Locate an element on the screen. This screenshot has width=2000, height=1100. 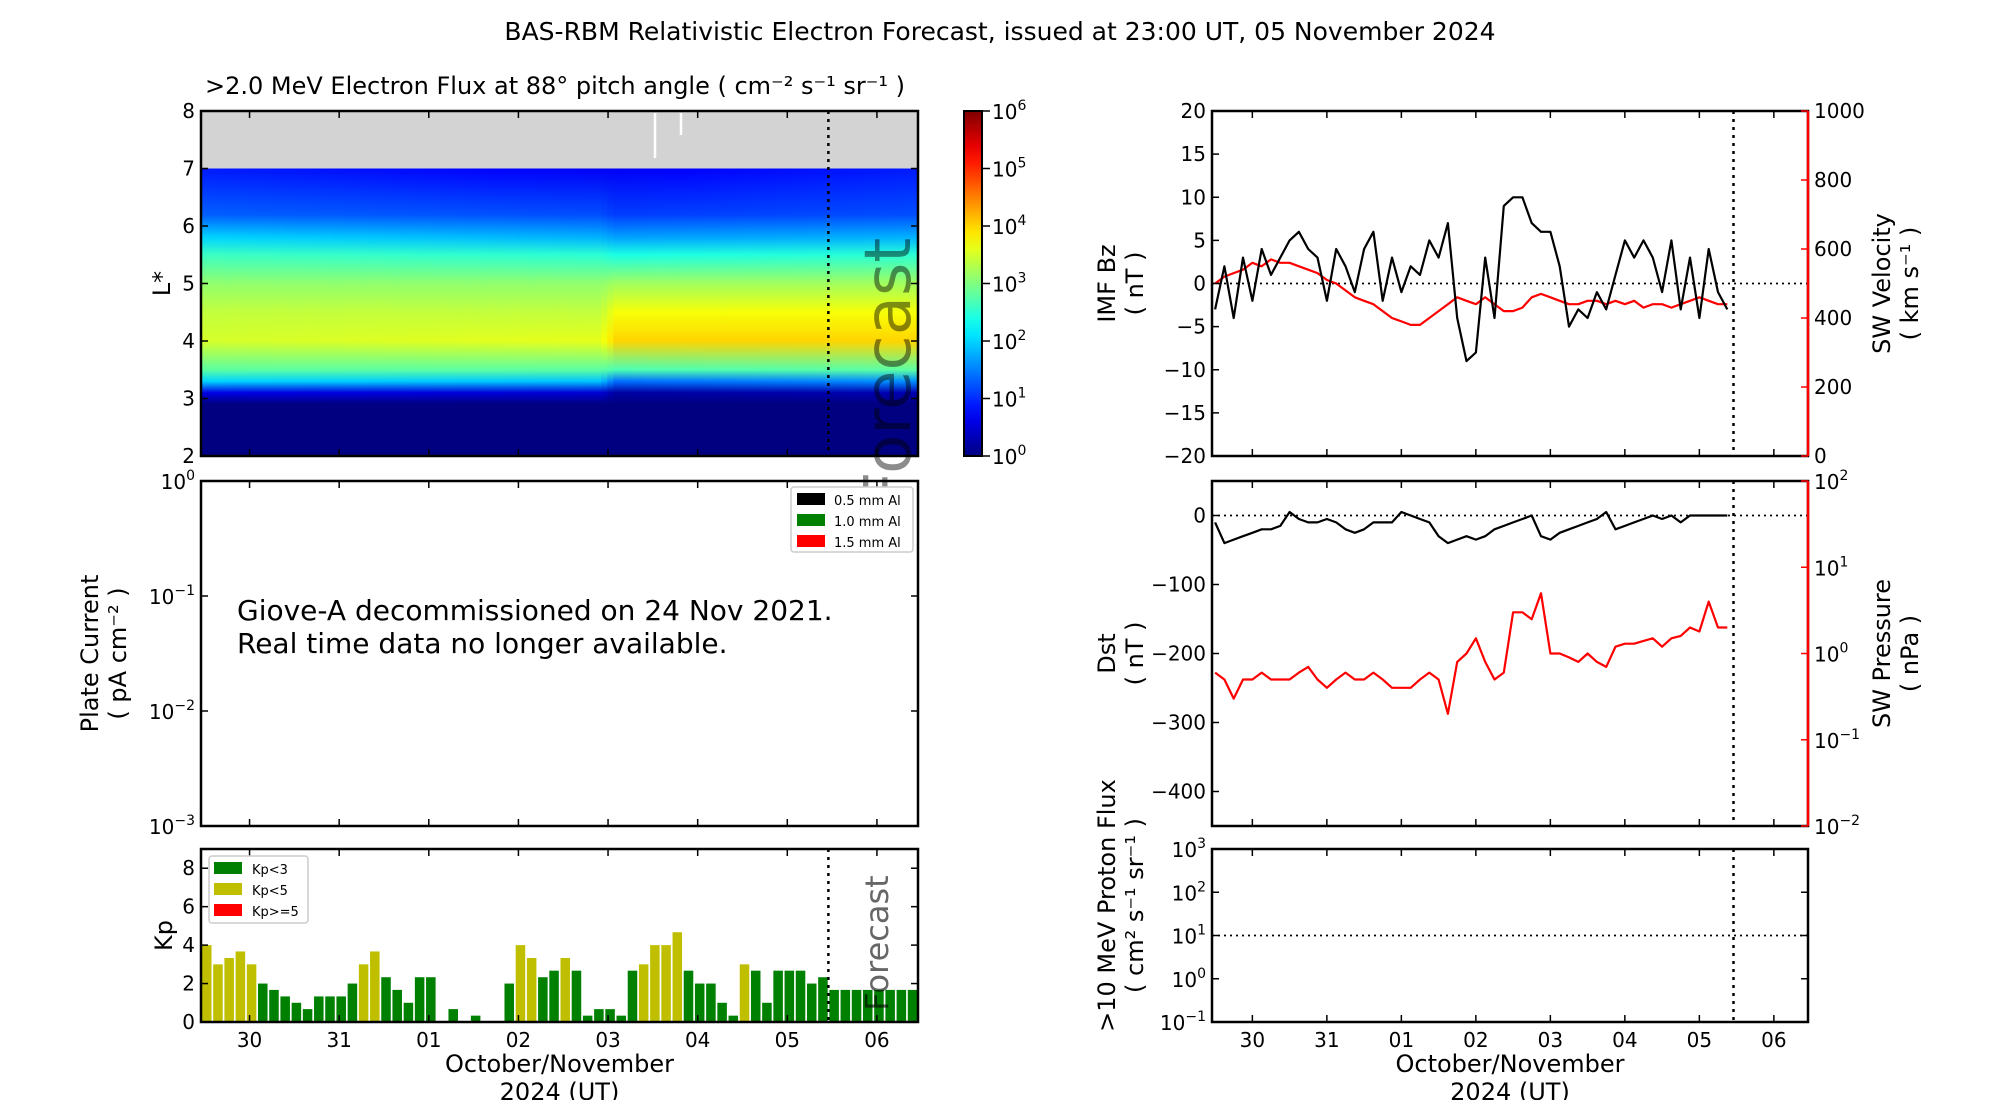
kp-ytick-label: 0 is located at coordinates (188, 1022).